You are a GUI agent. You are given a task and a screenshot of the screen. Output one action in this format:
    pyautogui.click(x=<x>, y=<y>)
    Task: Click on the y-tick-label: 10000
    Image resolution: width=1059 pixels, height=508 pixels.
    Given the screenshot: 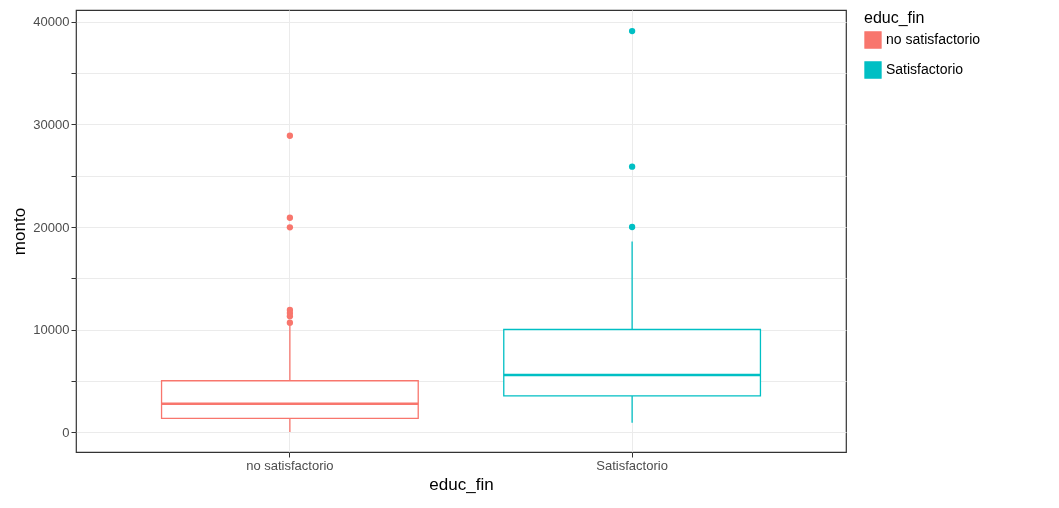 What is the action you would take?
    pyautogui.click(x=51, y=330)
    